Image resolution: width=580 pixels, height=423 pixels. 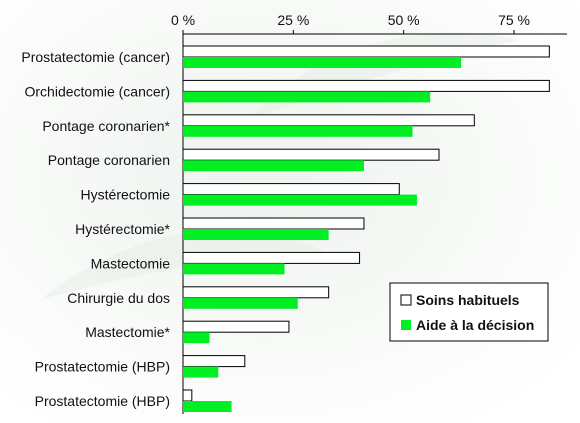 I want to click on category-label: Mastectomie*, so click(x=127, y=332).